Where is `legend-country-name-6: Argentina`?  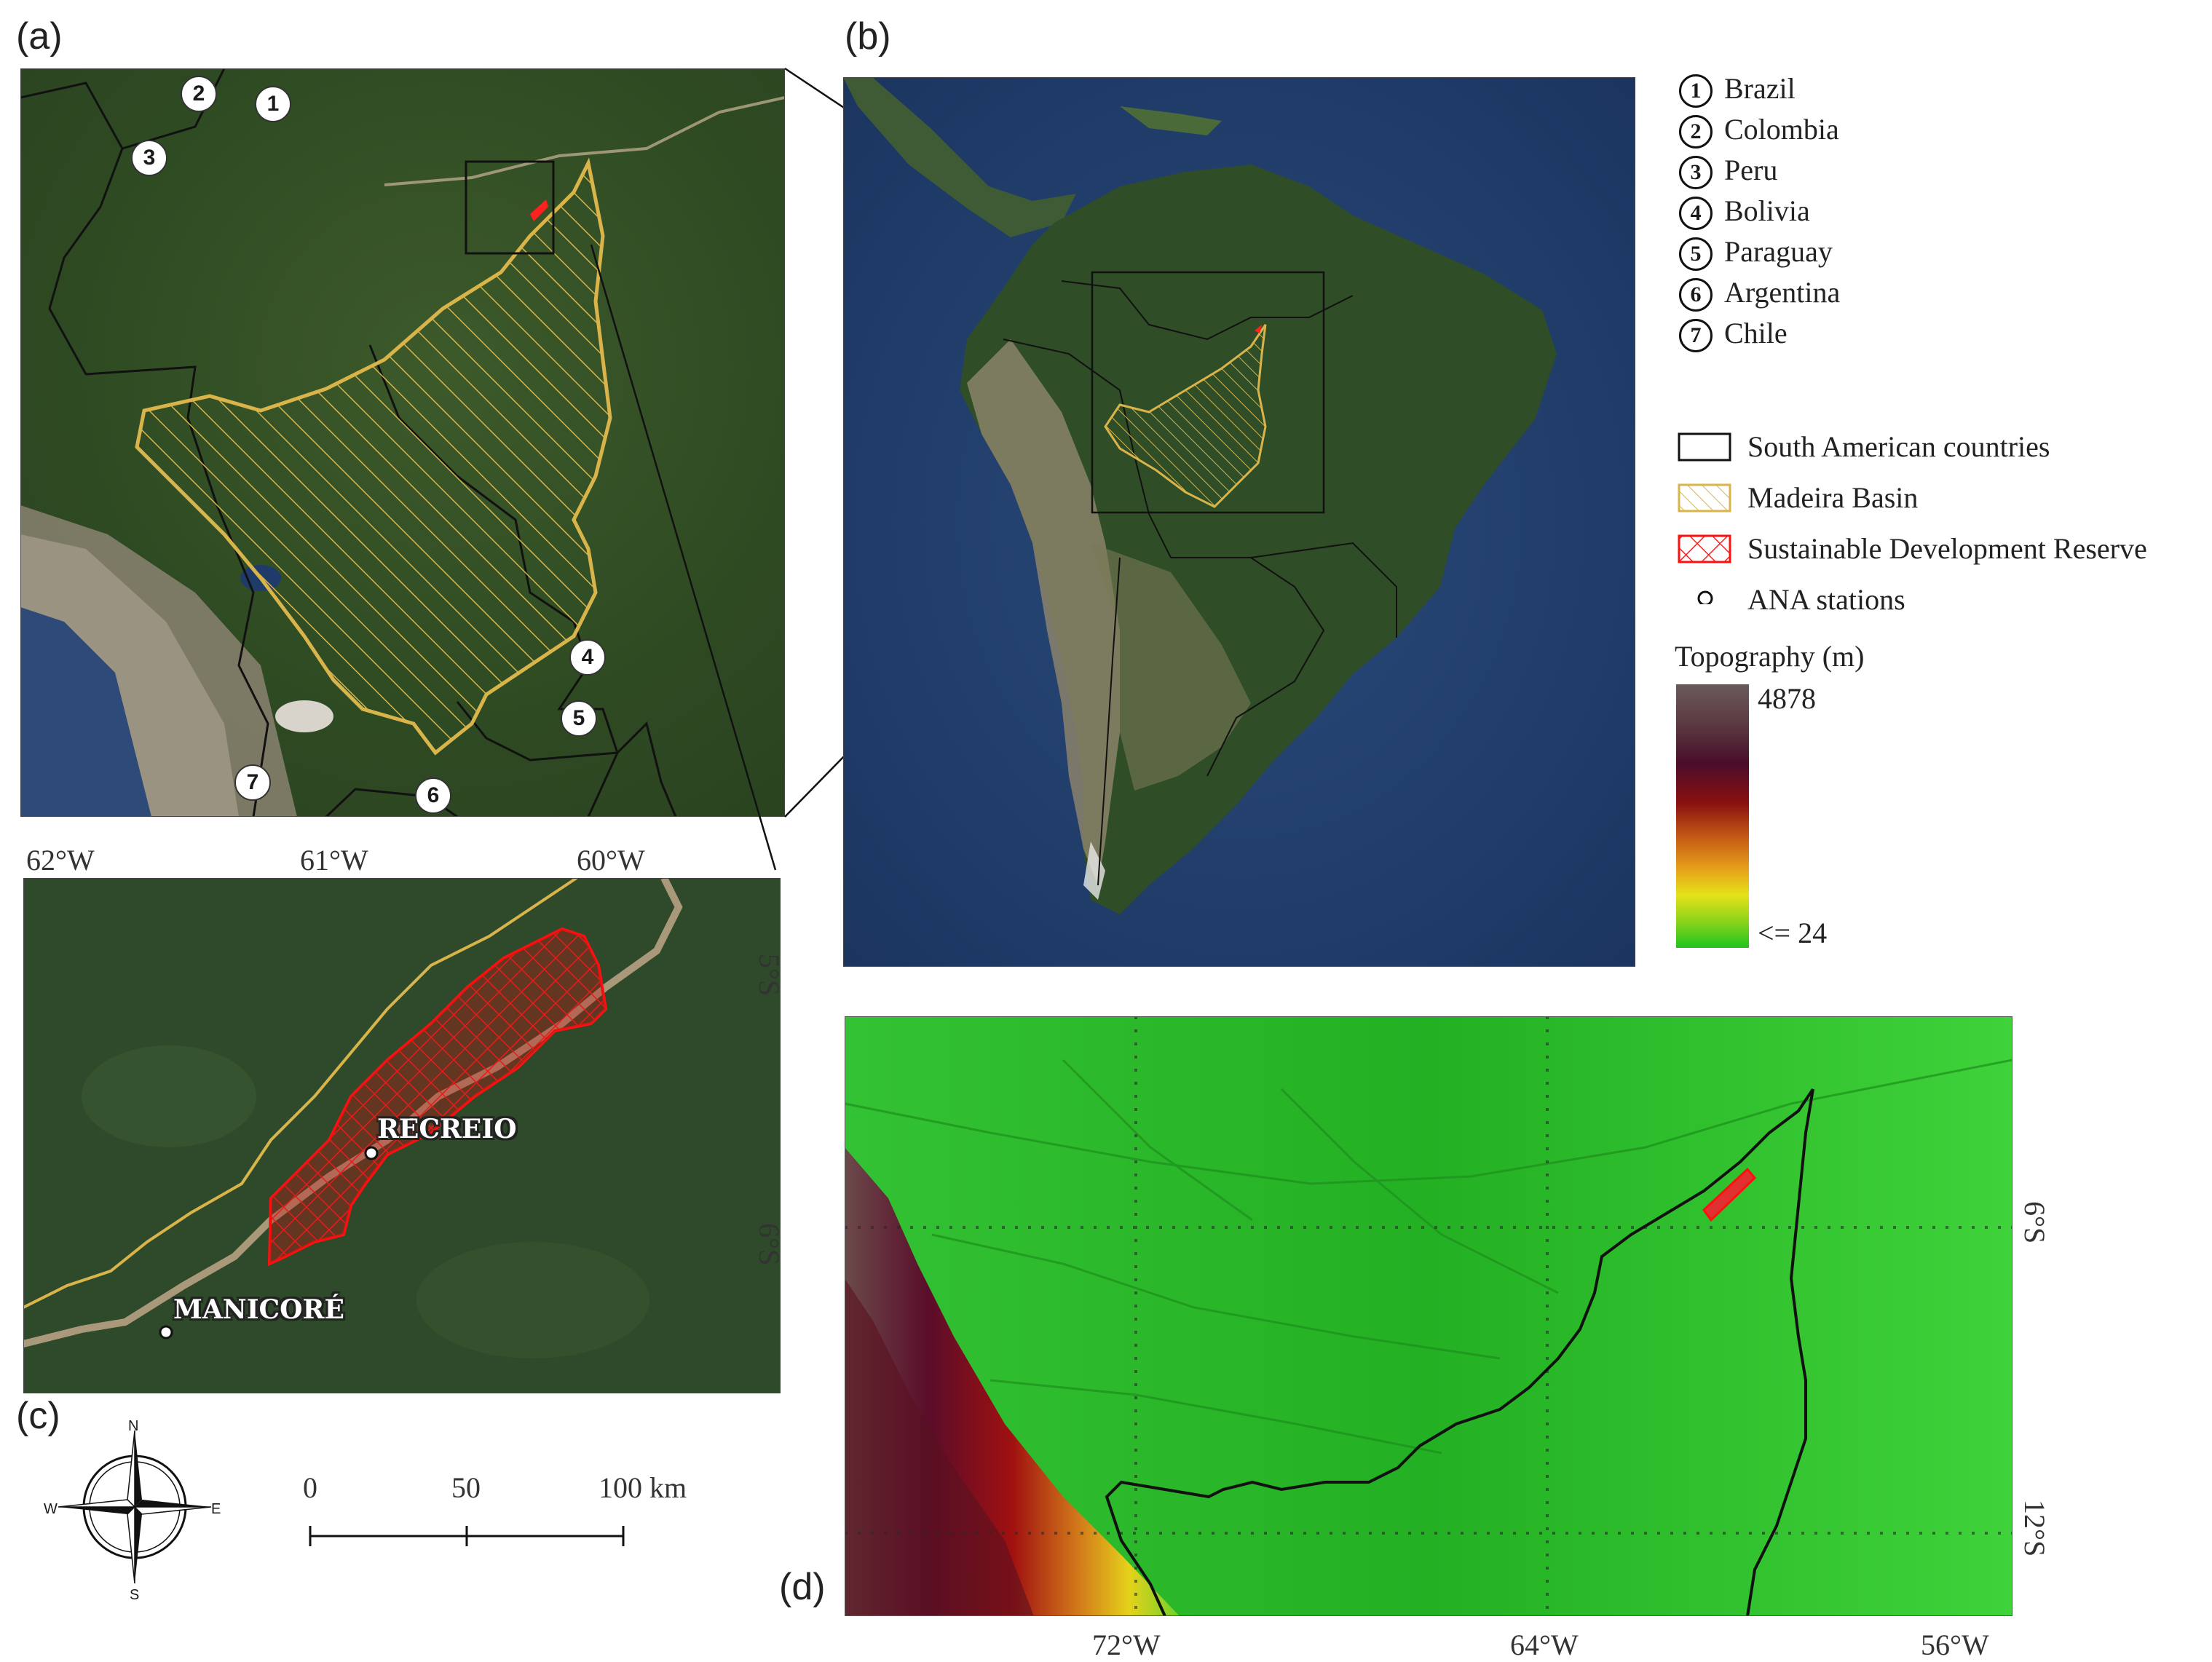 legend-country-name-6: Argentina is located at coordinates (1782, 292).